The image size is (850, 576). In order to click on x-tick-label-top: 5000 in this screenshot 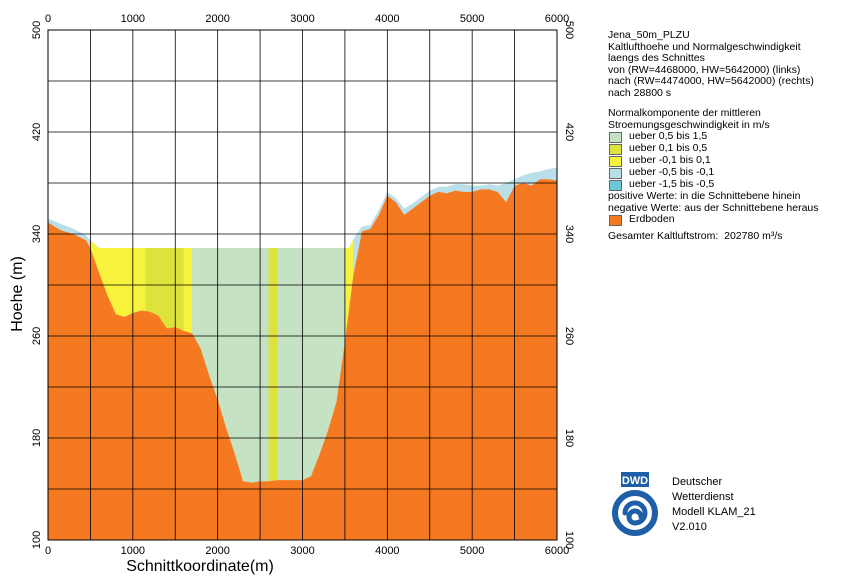, I will do `click(472, 19)`.